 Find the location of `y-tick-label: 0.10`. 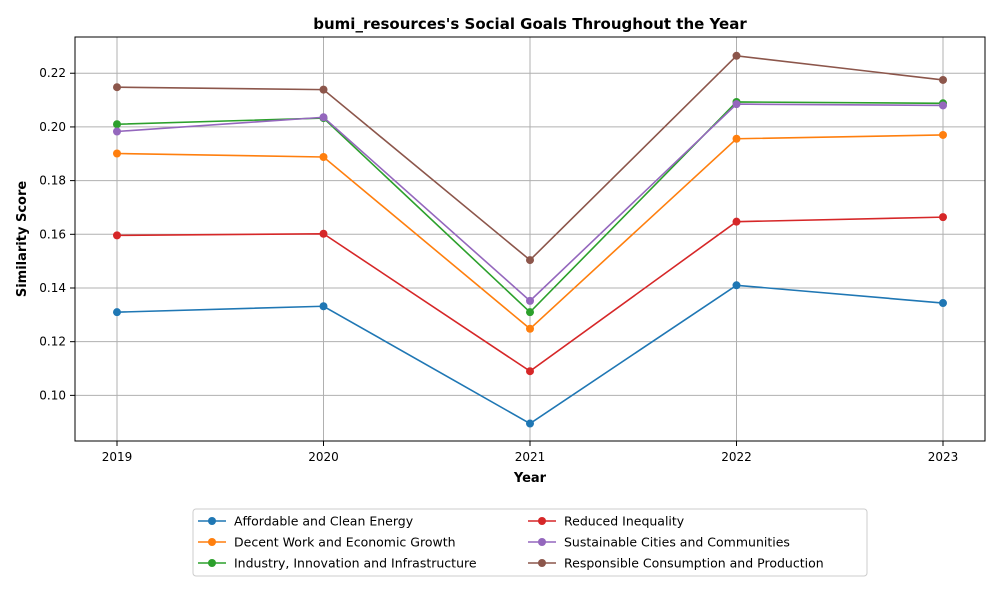

y-tick-label: 0.10 is located at coordinates (52, 395).